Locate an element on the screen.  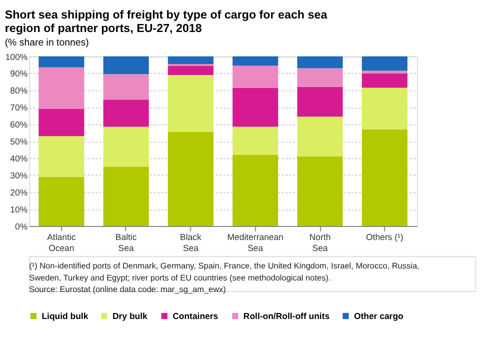
x-tick-label: Mediterranean Sea is located at coordinates (255, 242).